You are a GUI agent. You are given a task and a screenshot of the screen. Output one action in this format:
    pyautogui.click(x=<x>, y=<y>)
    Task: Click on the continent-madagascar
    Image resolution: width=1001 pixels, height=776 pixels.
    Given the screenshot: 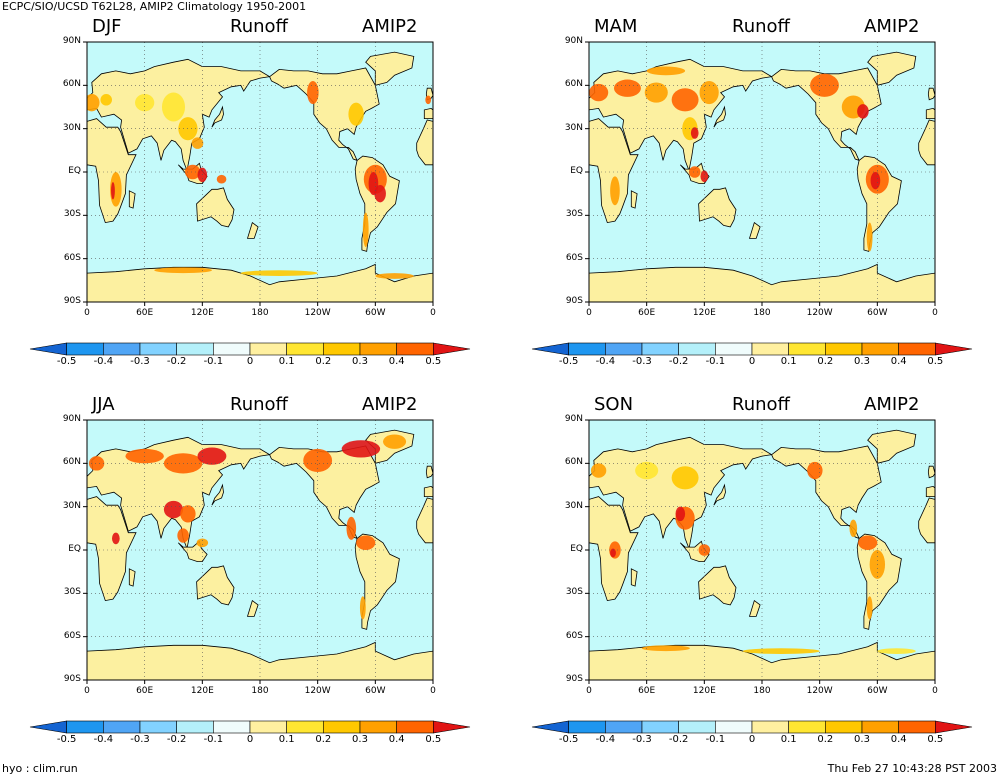 What is the action you would take?
    pyautogui.click(x=132, y=199)
    